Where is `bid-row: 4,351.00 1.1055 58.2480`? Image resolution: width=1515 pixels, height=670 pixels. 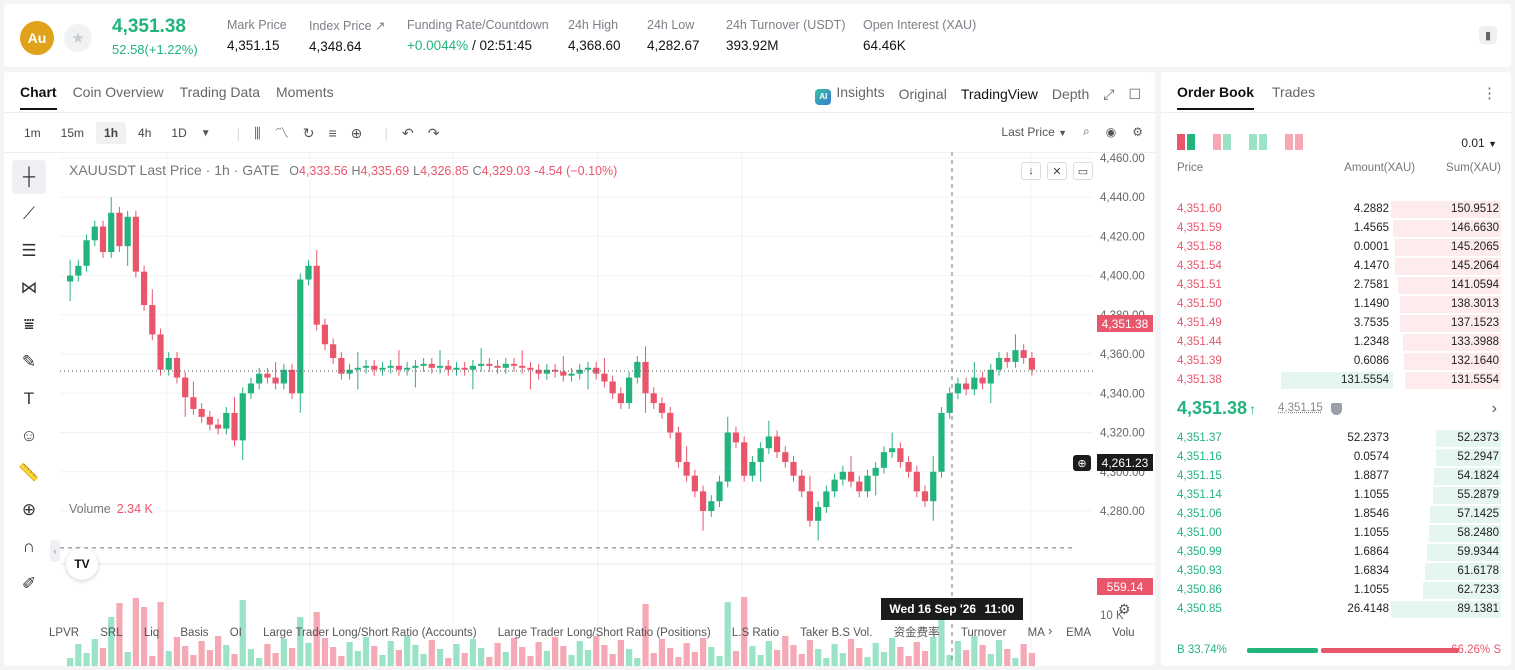
bid-row: 4,351.00 1.1055 58.2480 is located at coordinates (1336, 533).